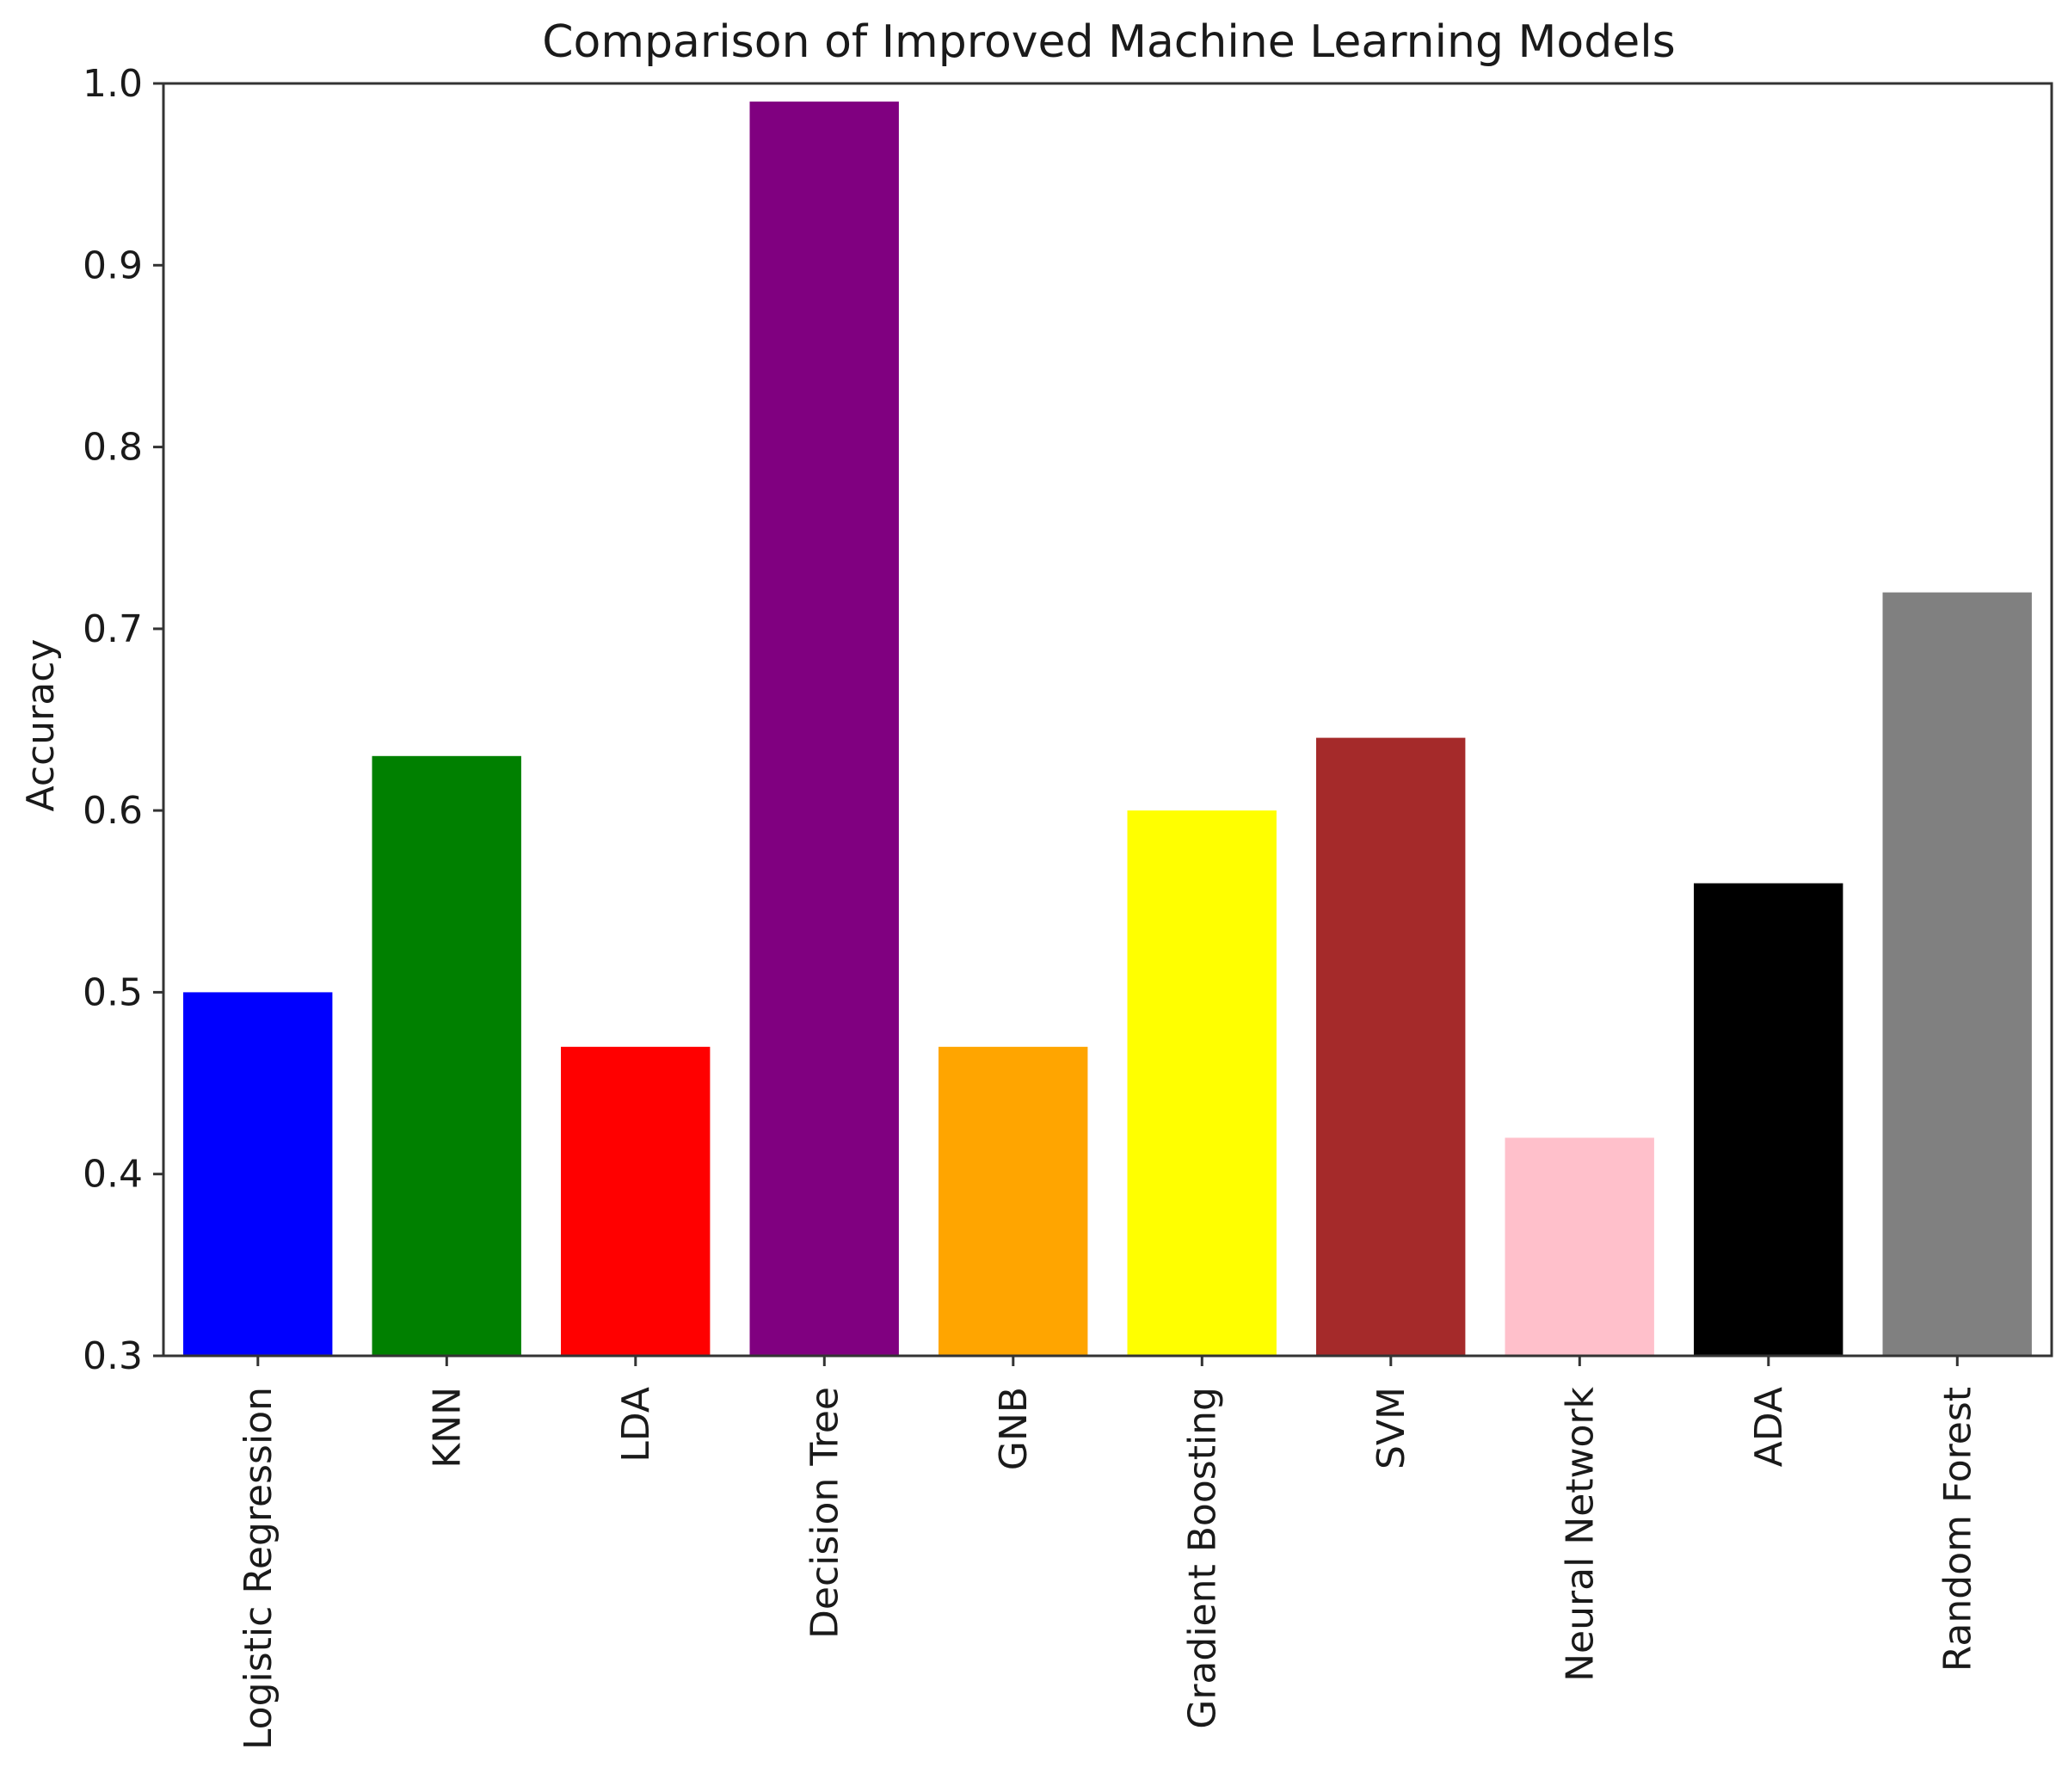  What do you see at coordinates (113, 992) in the screenshot?
I see `y-tick-label: 0.5` at bounding box center [113, 992].